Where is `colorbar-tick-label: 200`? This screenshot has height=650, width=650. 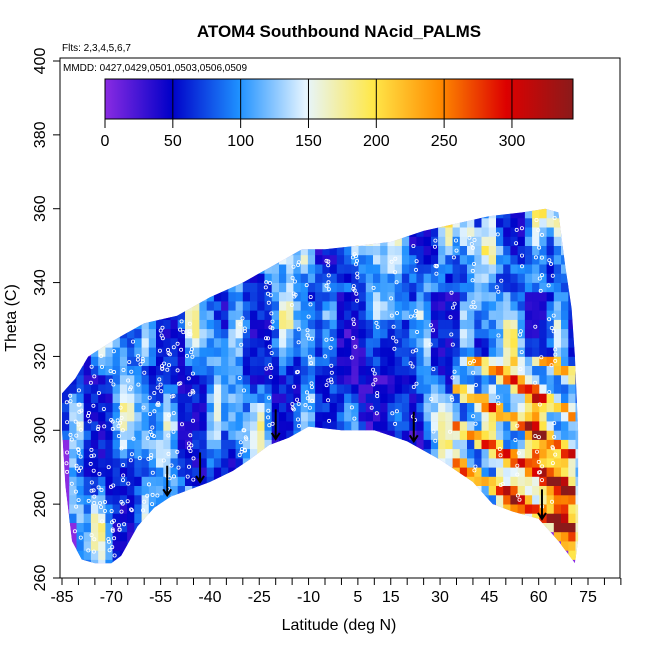
colorbar-tick-label: 200 is located at coordinates (376, 141).